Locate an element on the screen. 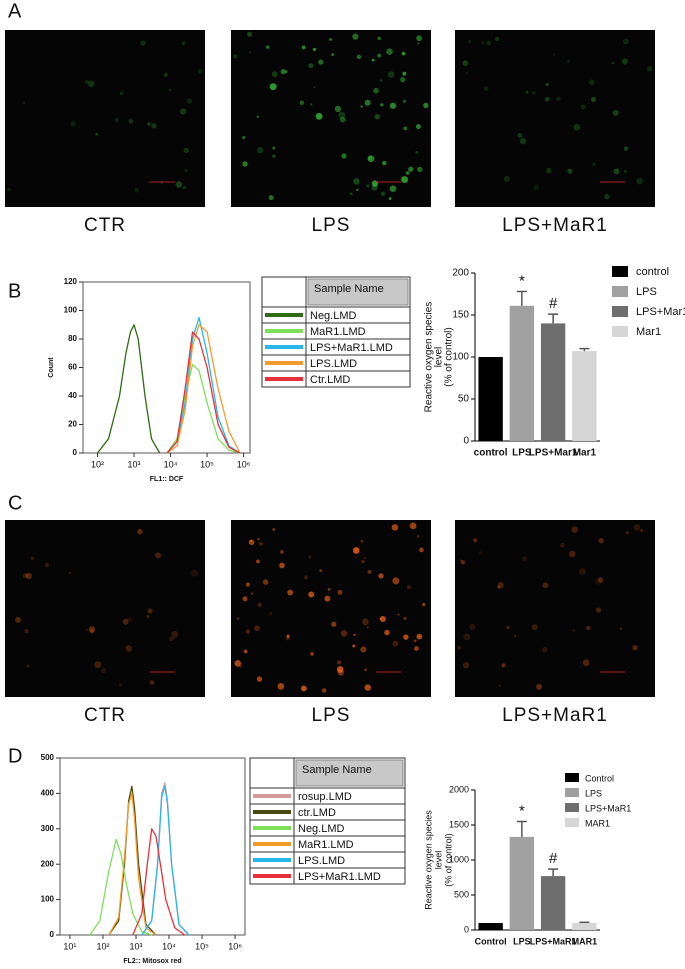 This screenshot has width=685, height=969. y-tick-label: 500 is located at coordinates (48, 757).